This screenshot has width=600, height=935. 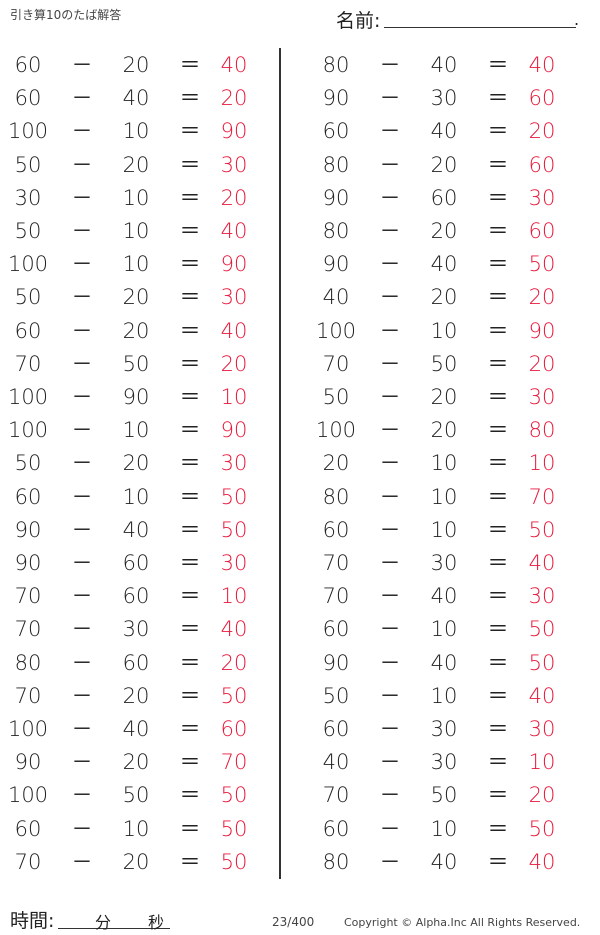 I want to click on right-problem-22-subtrahend: 30, so click(x=444, y=762).